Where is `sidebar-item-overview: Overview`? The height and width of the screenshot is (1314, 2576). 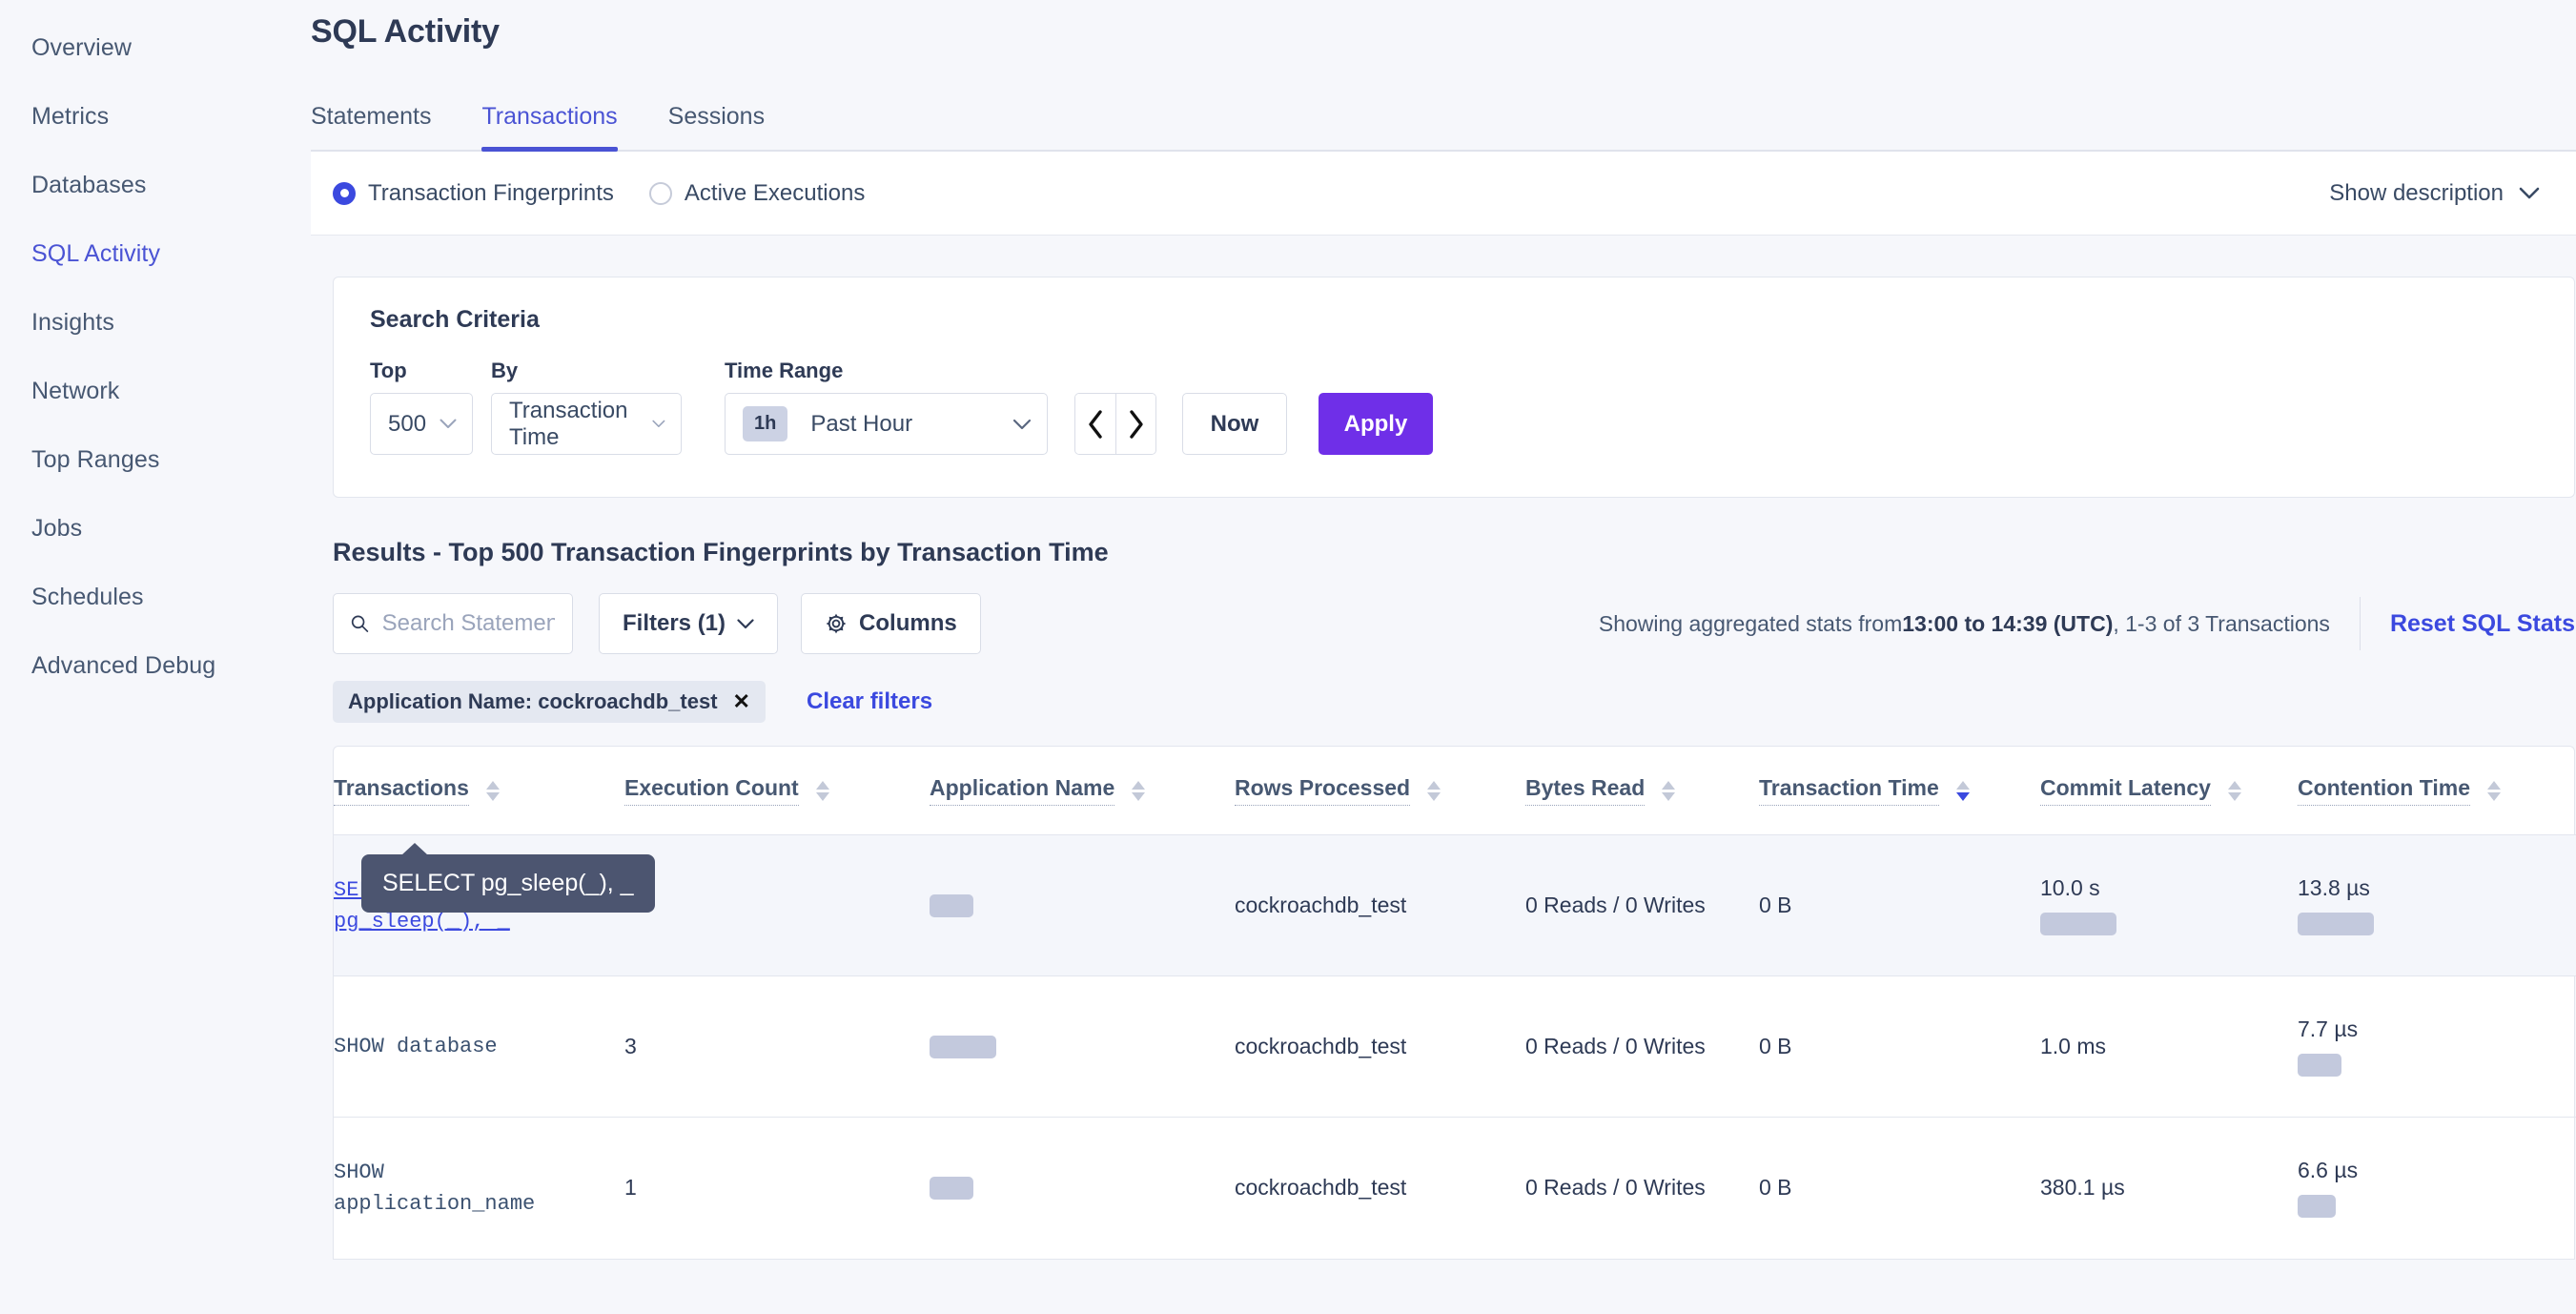 sidebar-item-overview: Overview is located at coordinates (156, 47).